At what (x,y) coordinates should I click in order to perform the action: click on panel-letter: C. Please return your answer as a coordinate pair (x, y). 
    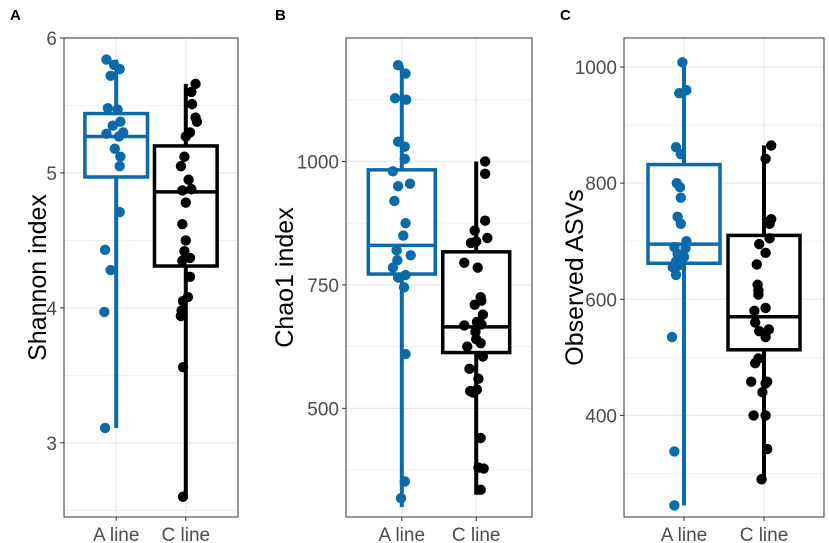
    Looking at the image, I should click on (565, 15).